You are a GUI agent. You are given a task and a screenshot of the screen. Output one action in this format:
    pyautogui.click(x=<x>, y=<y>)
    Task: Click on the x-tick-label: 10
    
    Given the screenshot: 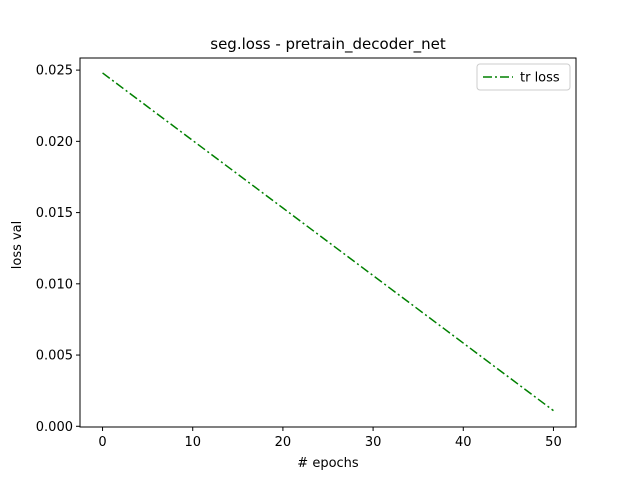 What is the action you would take?
    pyautogui.click(x=192, y=442)
    